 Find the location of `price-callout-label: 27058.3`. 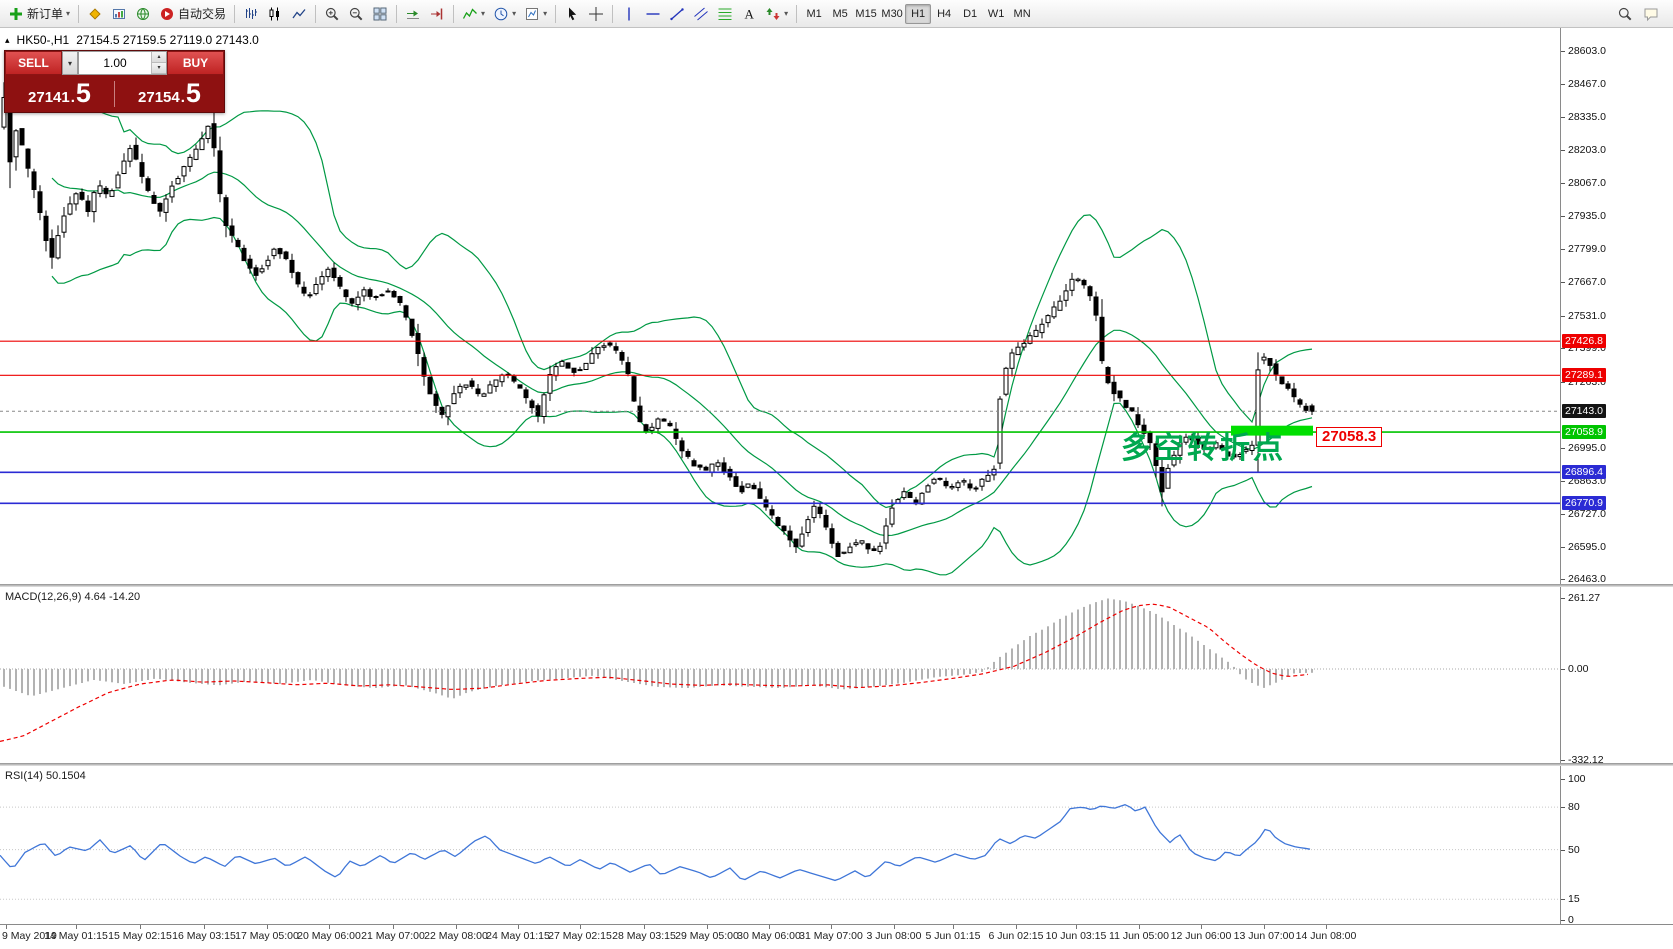

price-callout-label: 27058.3 is located at coordinates (1349, 437).